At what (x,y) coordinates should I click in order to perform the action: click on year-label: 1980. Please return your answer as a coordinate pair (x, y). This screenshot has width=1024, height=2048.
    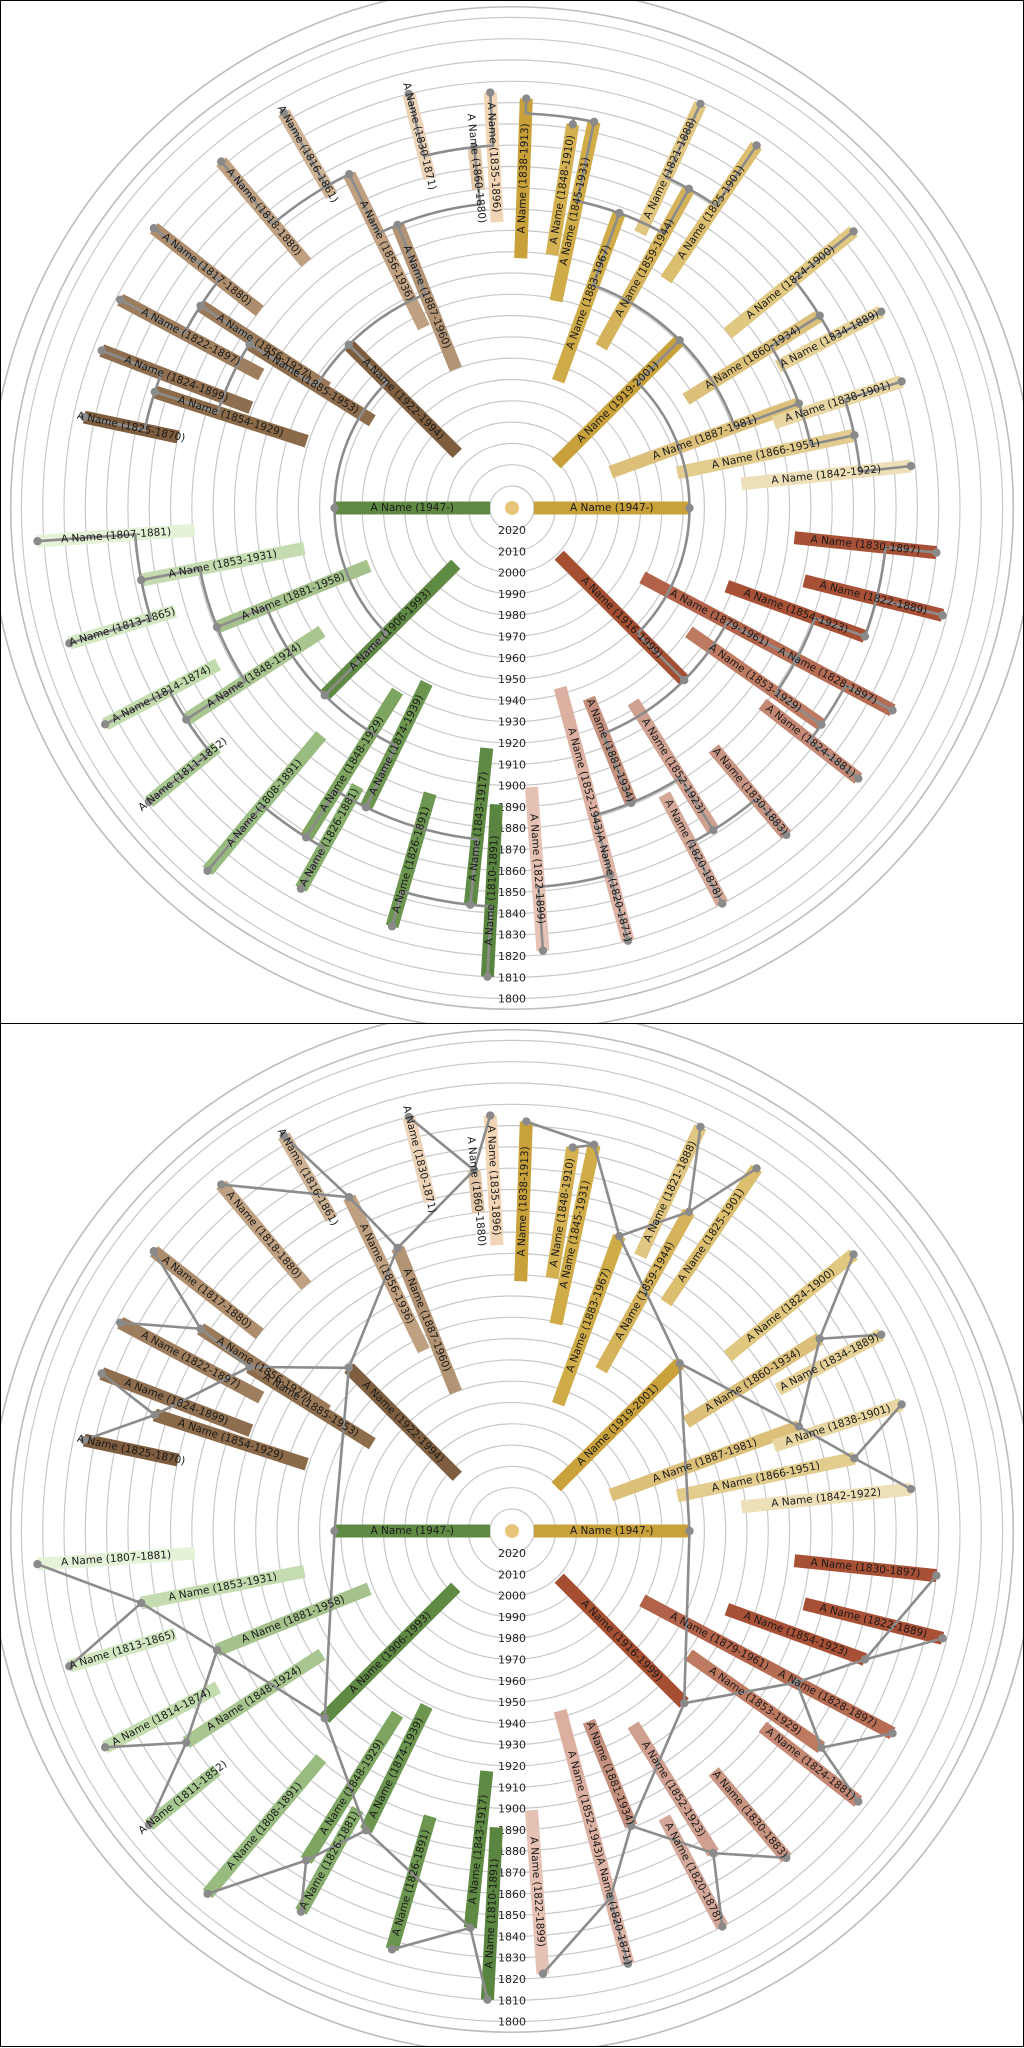
    Looking at the image, I should click on (512, 1638).